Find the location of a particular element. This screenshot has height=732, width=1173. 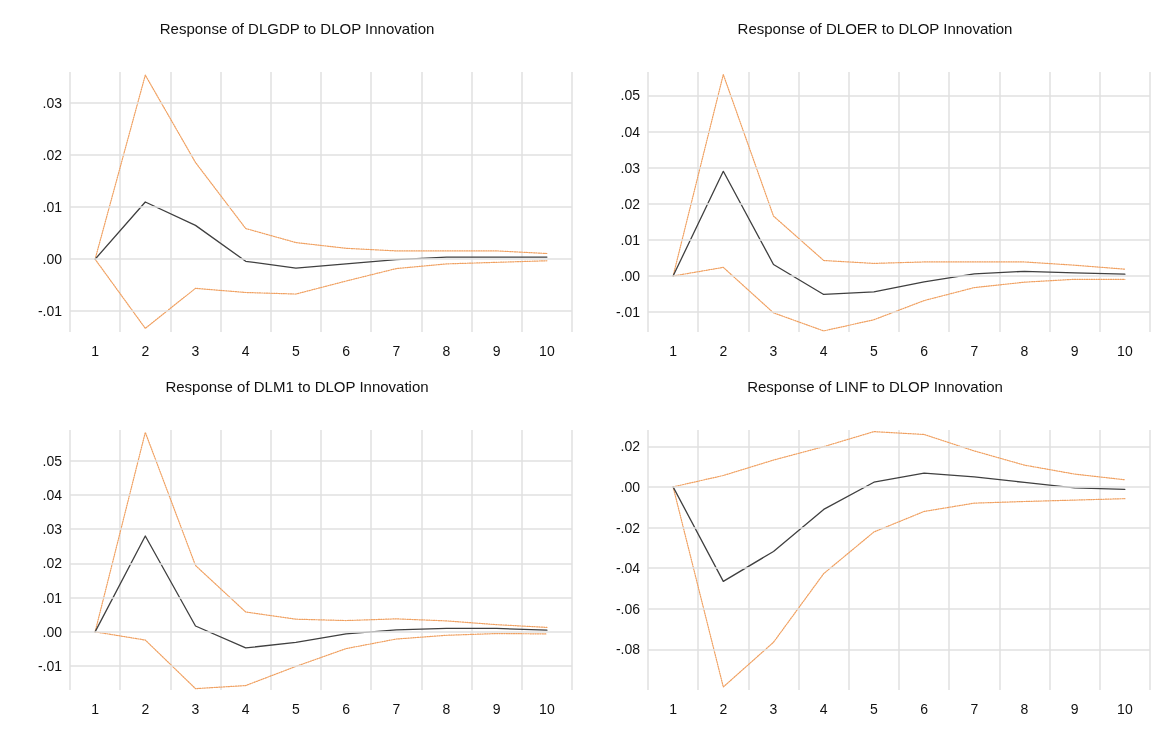

chart-title: Response of DLGDP to DLOP Innovation is located at coordinates (297, 28).